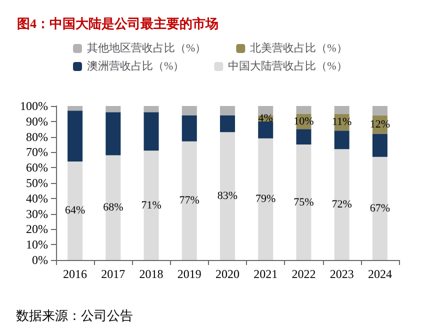 The height and width of the screenshot is (336, 427). What do you see at coordinates (37, 121) in the screenshot?
I see `y-tick-label: 90%` at bounding box center [37, 121].